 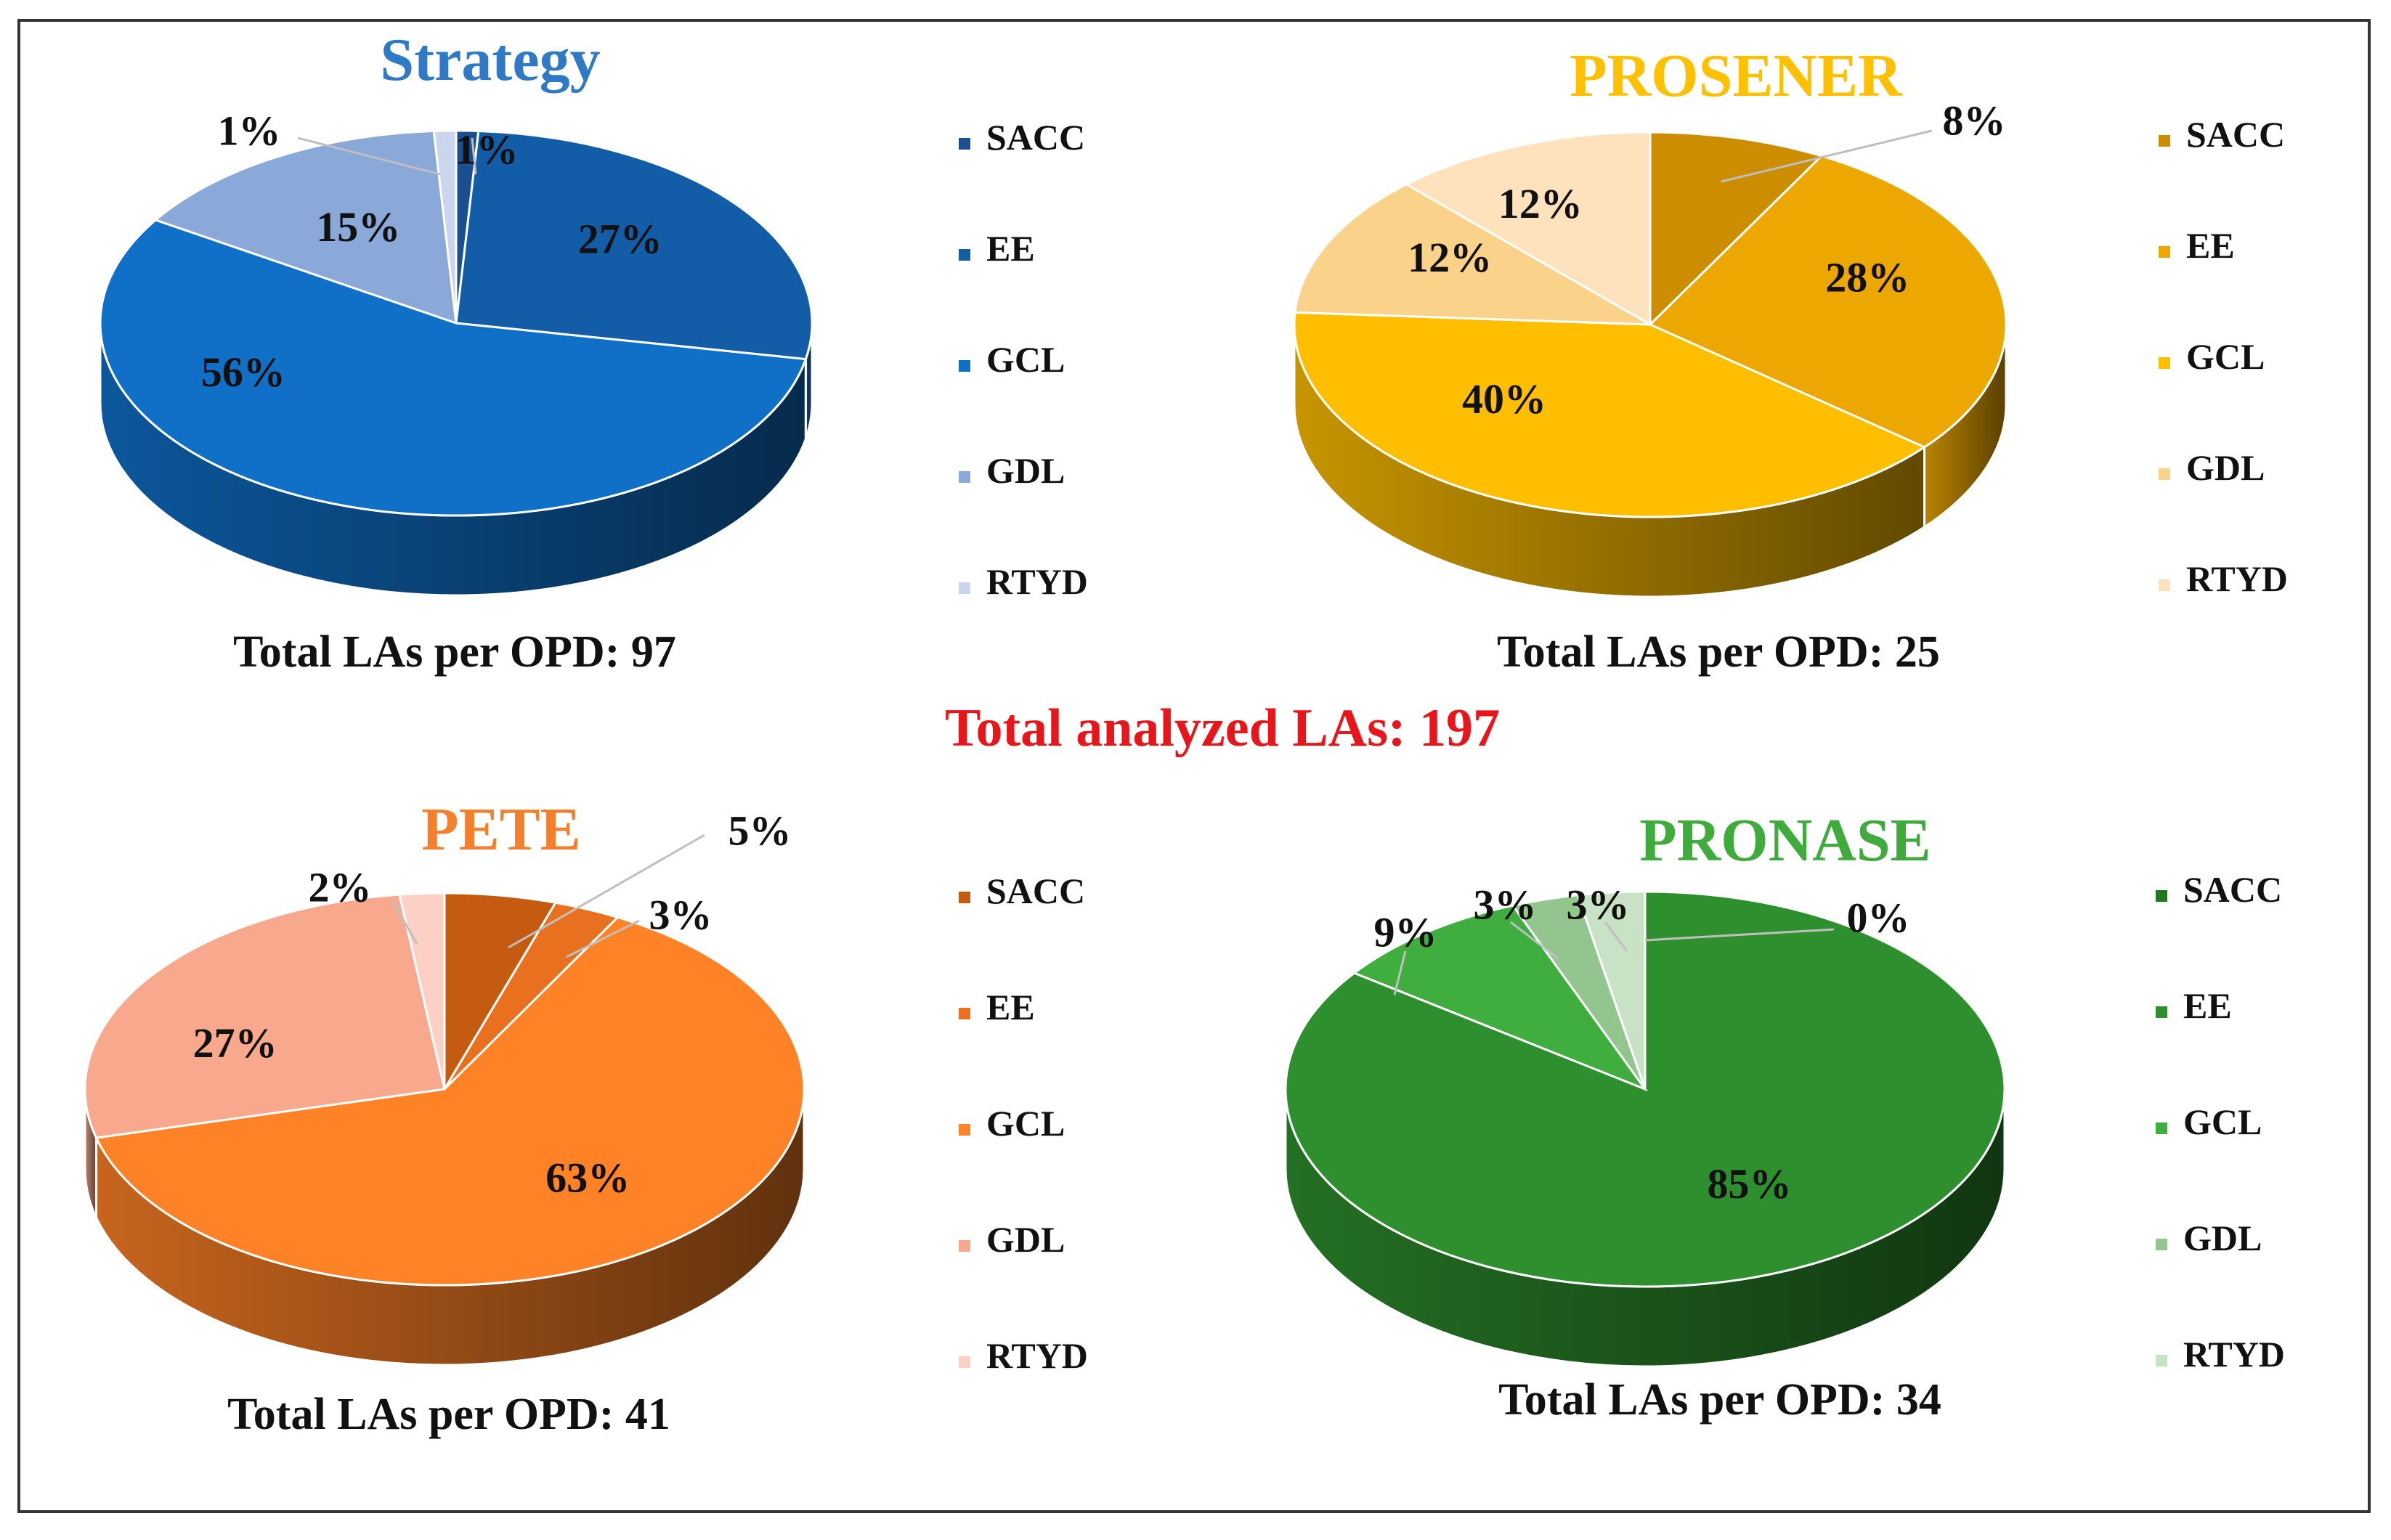 What do you see at coordinates (1540, 203) in the screenshot?
I see `data-label-rtyd: 12%` at bounding box center [1540, 203].